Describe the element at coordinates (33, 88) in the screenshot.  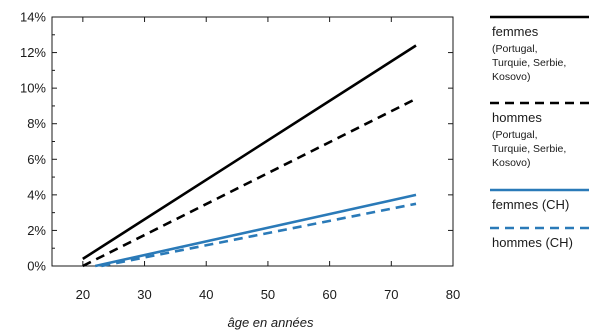
I see `y-tick-label: 10%` at that location.